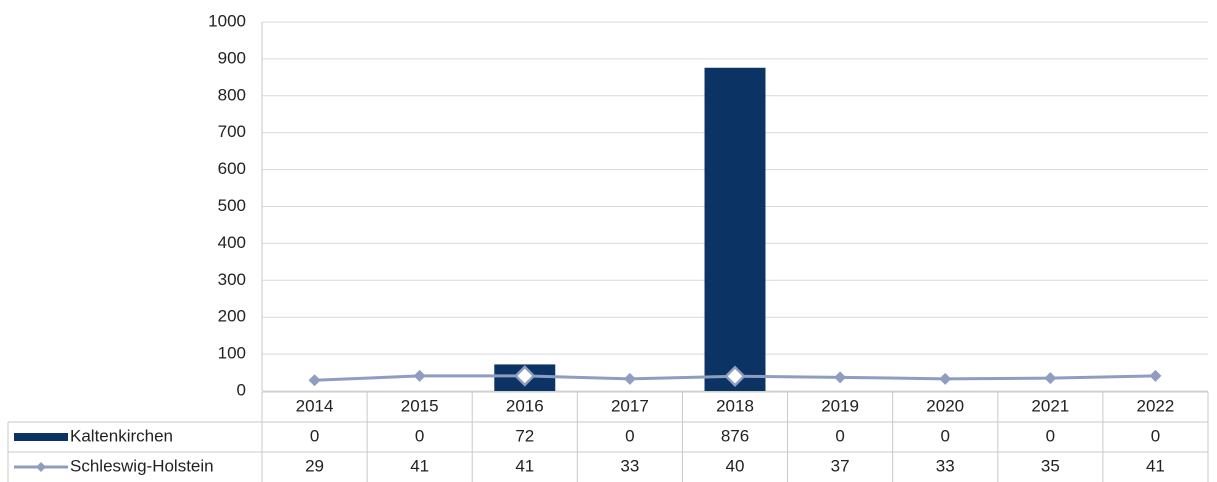 This screenshot has width=1217, height=482. I want to click on y-tick-label: 900, so click(232, 57).